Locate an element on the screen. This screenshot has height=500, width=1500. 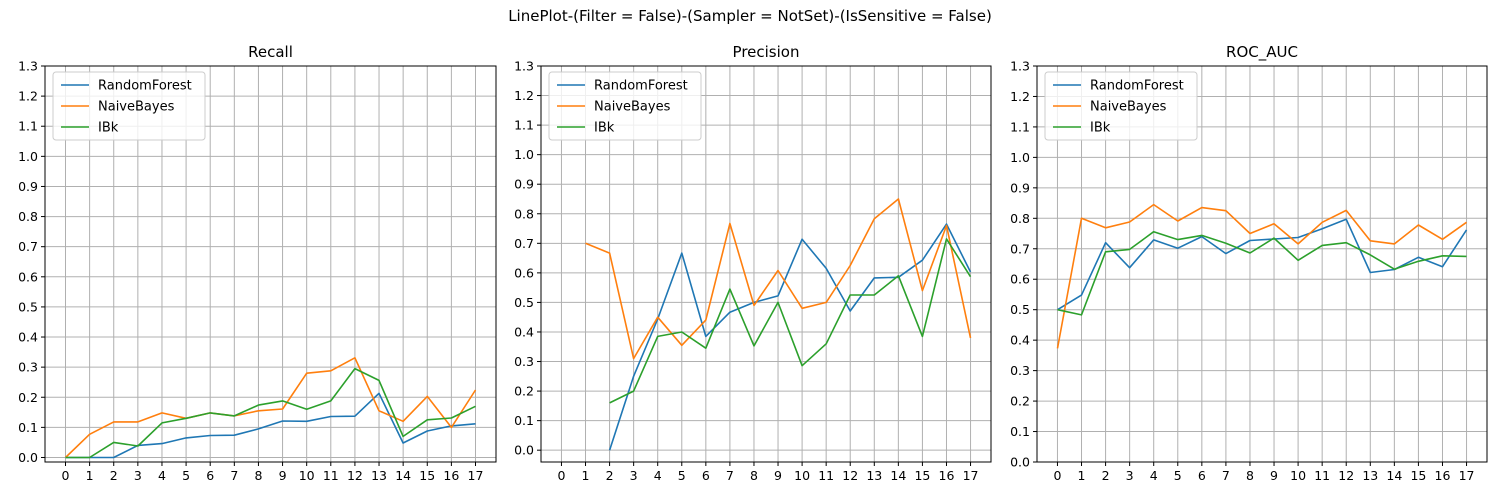
series-line-naivebayes is located at coordinates (270, 407).